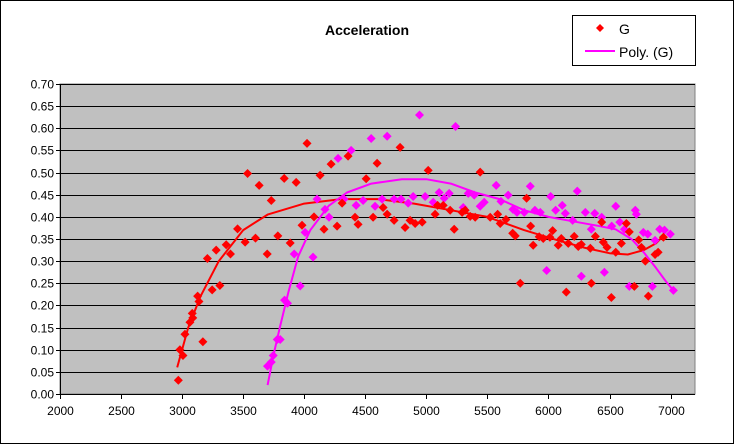 This screenshot has width=735, height=445. I want to click on y-tick-label: 0.40, so click(43, 218).